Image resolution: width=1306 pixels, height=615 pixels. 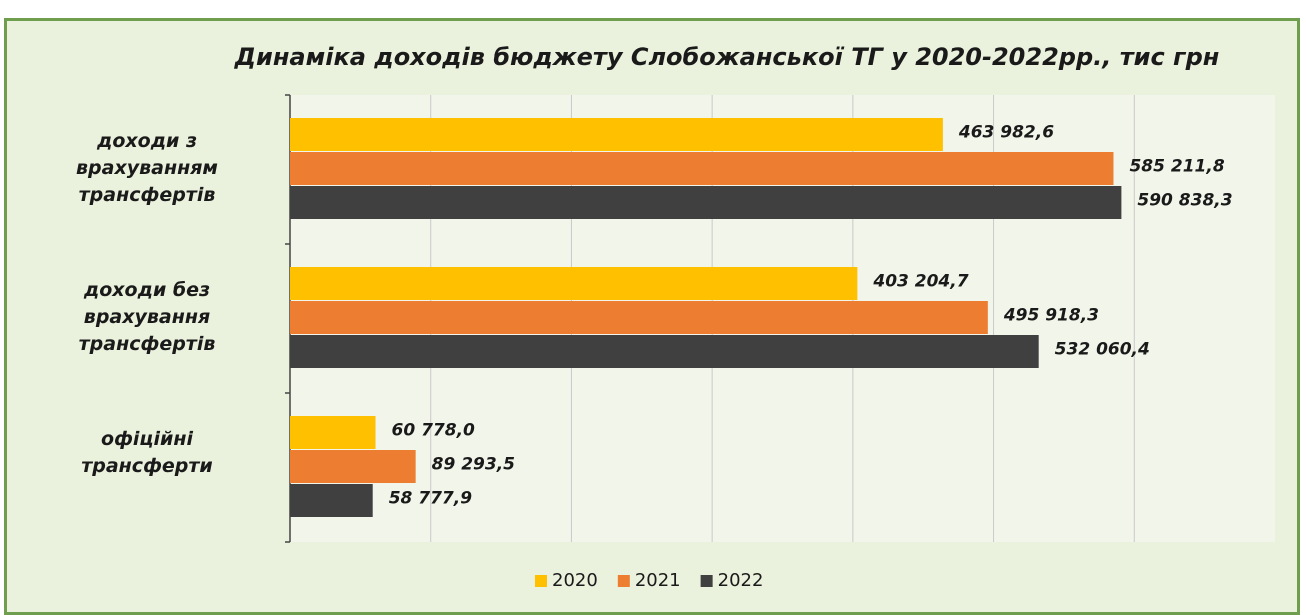 What do you see at coordinates (147, 167) in the screenshot?
I see `category-label: доходи з врахуванням трансфертів` at bounding box center [147, 167].